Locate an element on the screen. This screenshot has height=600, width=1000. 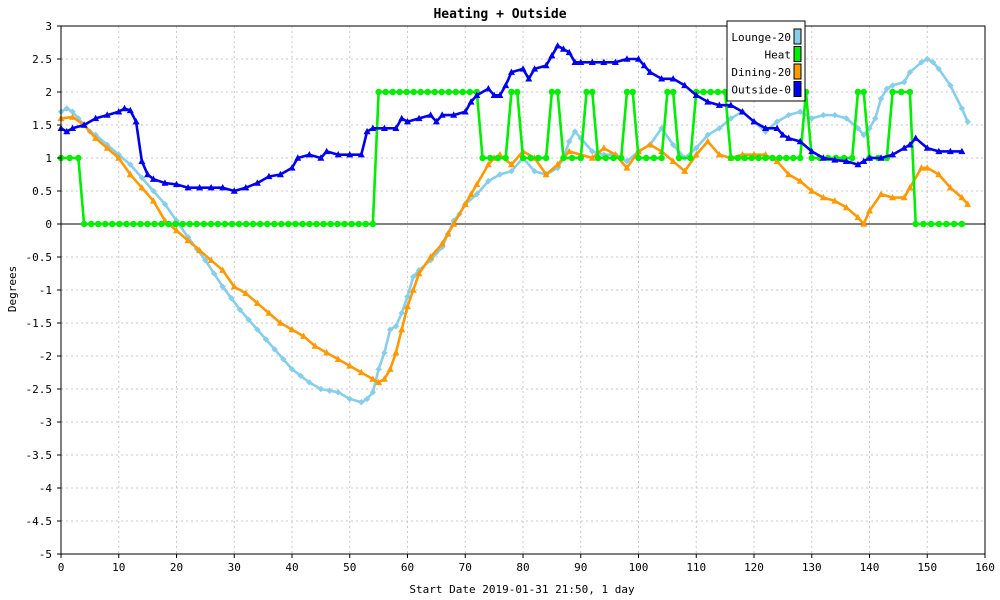
y-tick-label: -2 is located at coordinates (45, 356).